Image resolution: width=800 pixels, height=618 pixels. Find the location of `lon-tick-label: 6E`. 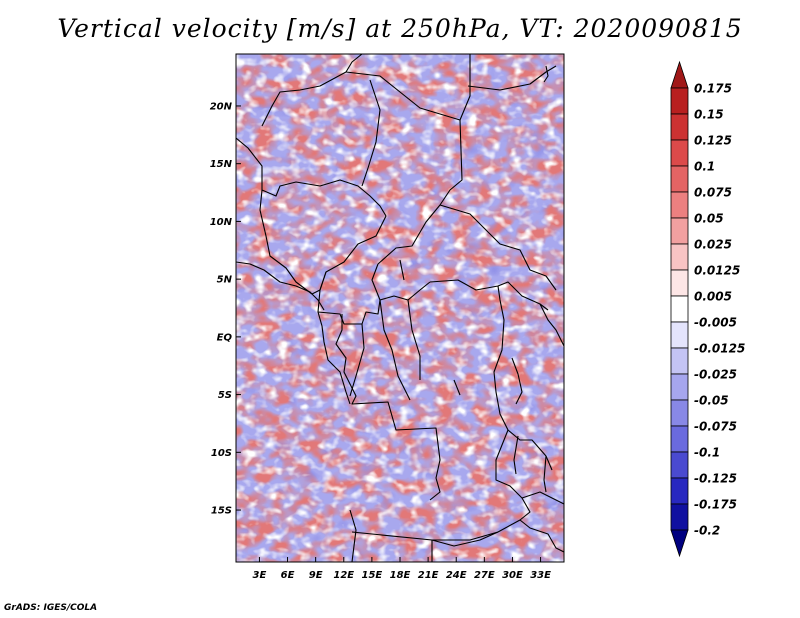

lon-tick-label: 6E is located at coordinates (288, 575).